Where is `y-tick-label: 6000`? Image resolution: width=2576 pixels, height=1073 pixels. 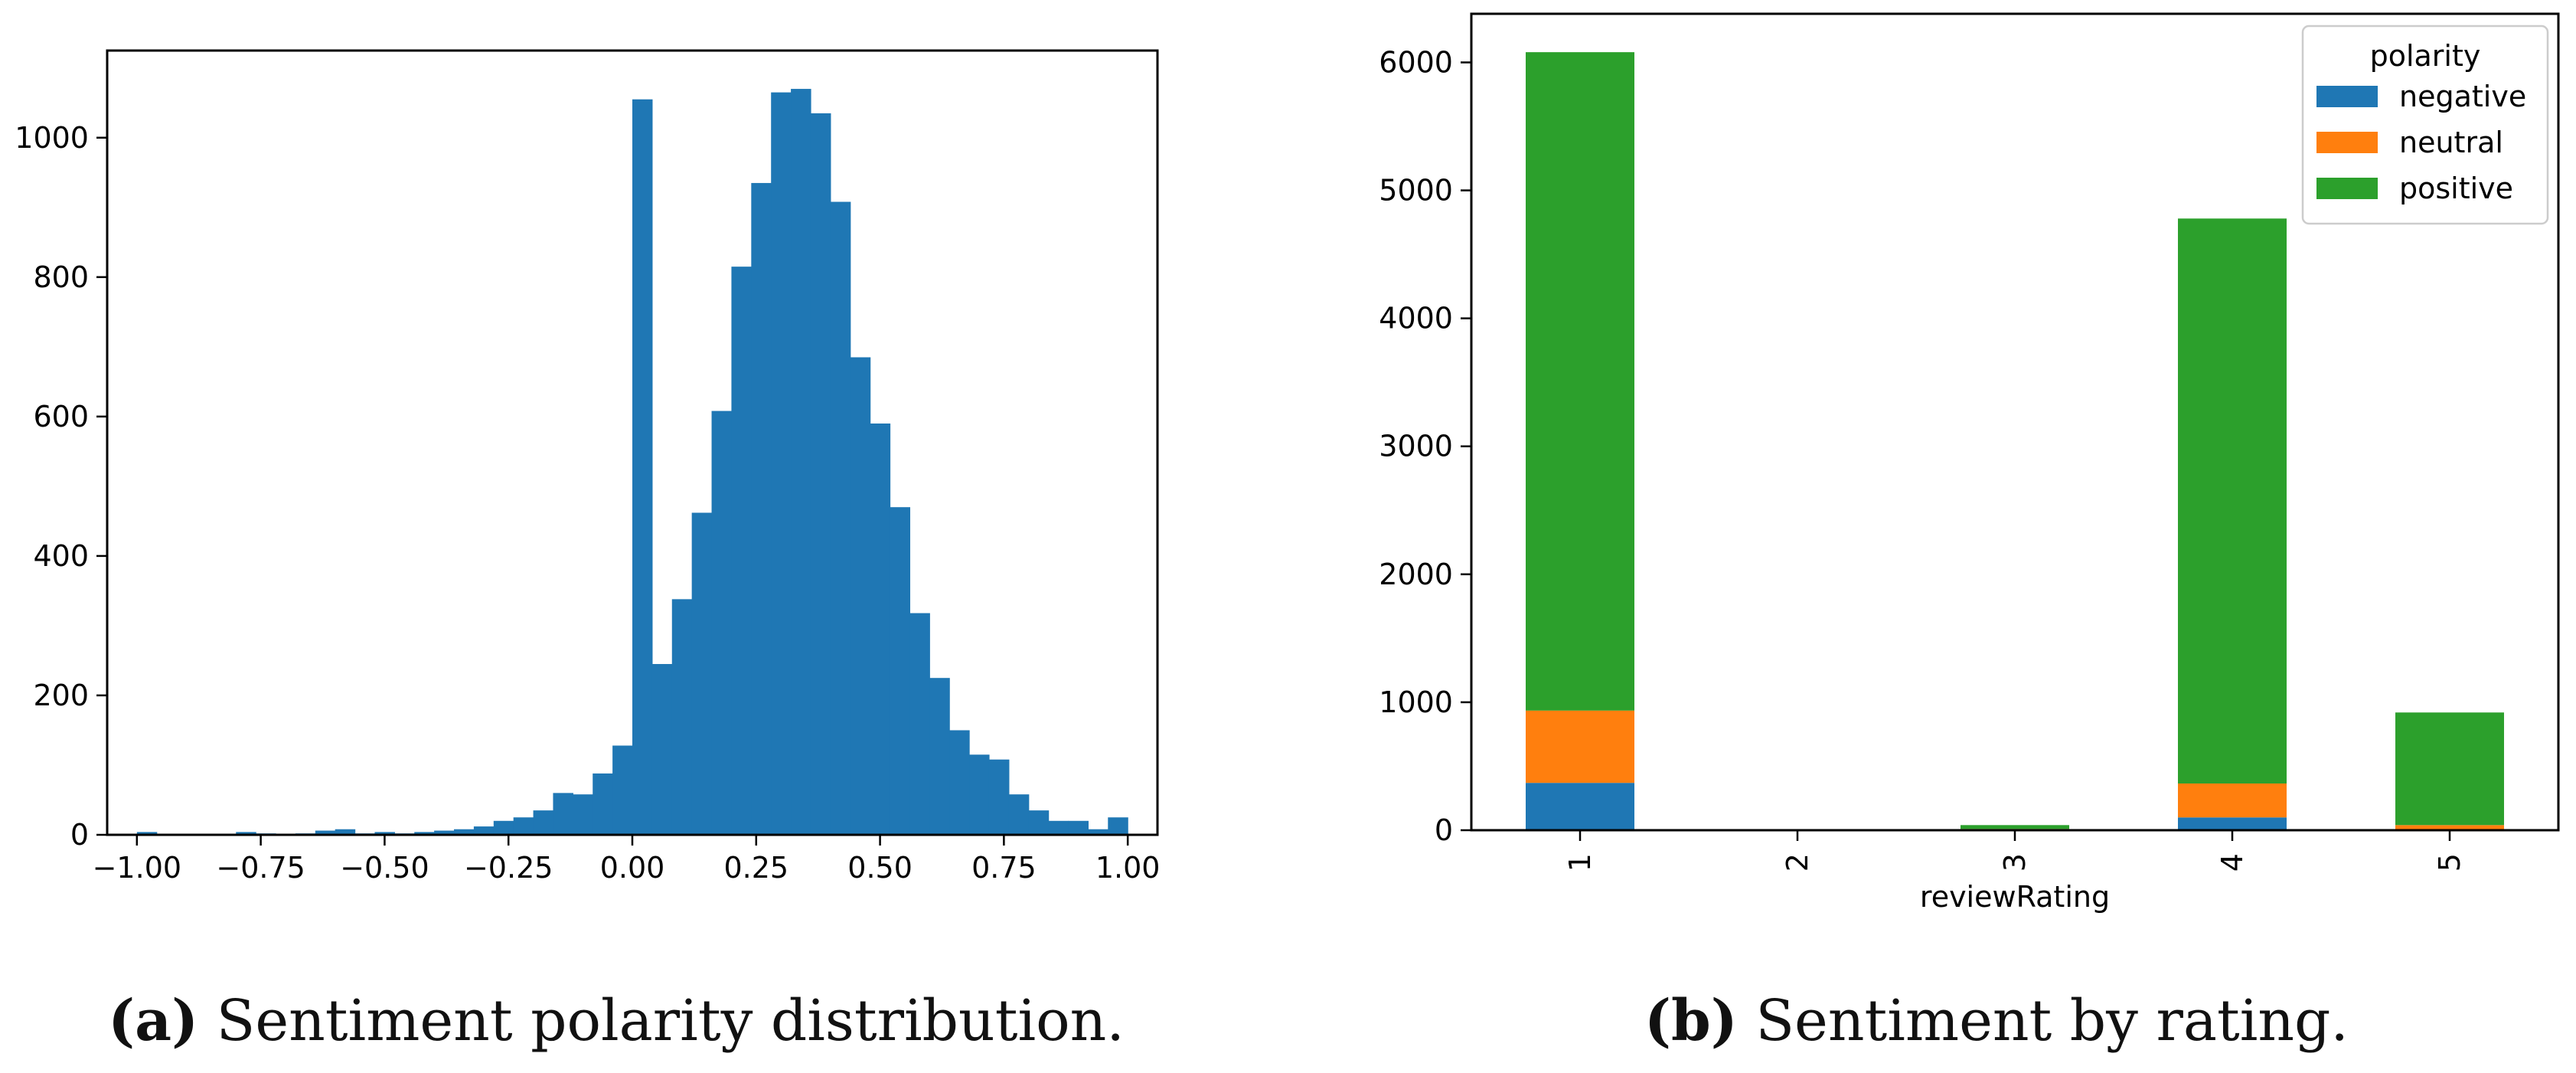 y-tick-label: 6000 is located at coordinates (1416, 62).